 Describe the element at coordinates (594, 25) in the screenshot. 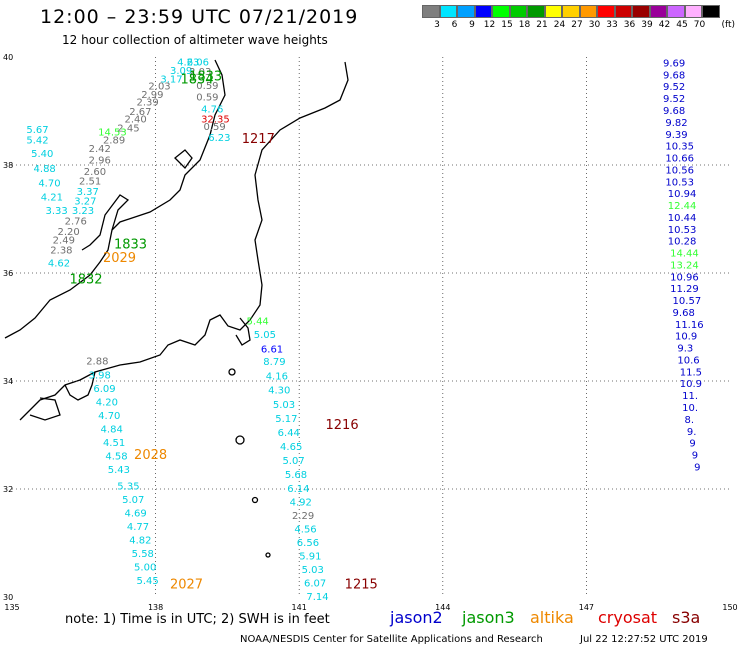

I see `legend-tick-label: 30` at that location.